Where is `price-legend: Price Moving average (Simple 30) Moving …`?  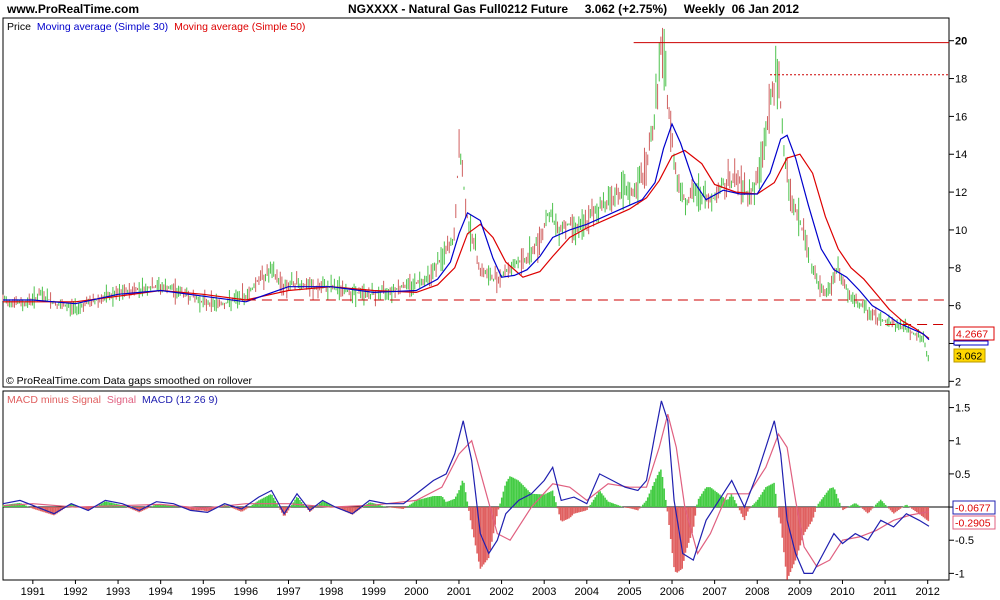 price-legend: Price Moving average (Simple 30) Moving … is located at coordinates (156, 27).